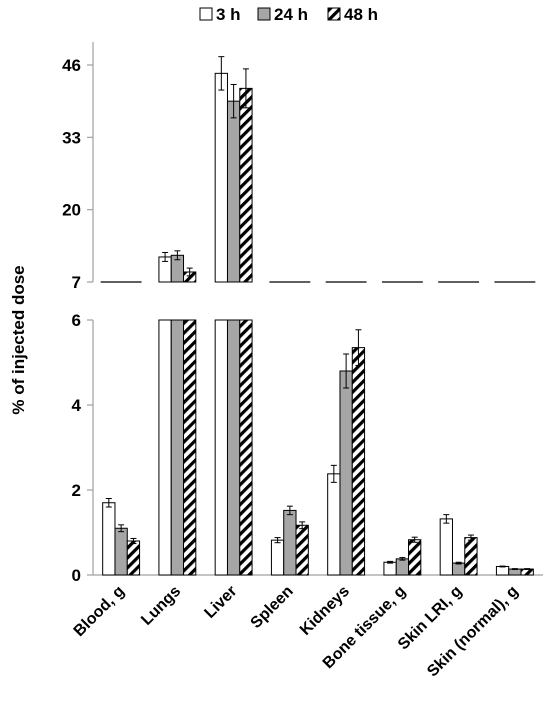 This screenshot has width=550, height=720. What do you see at coordinates (76, 282) in the screenshot?
I see `upper-tick-label: 7` at bounding box center [76, 282].